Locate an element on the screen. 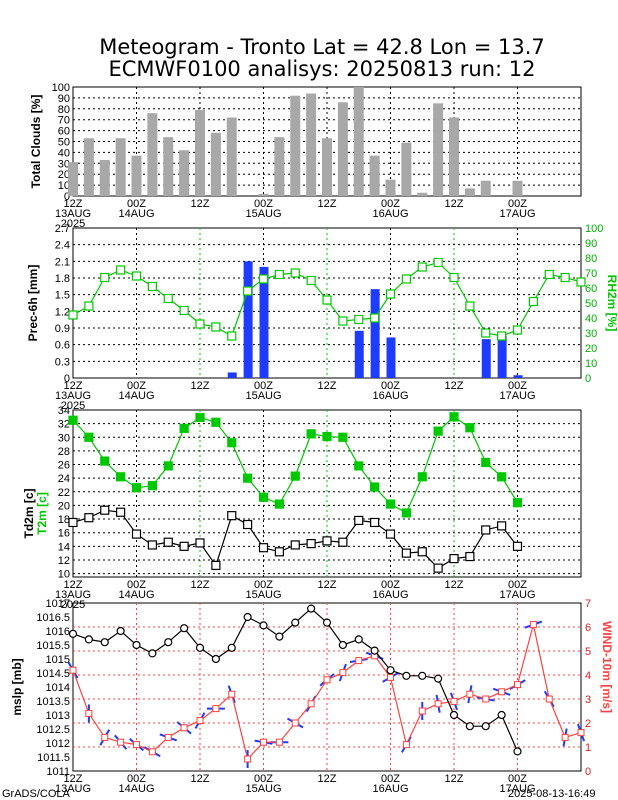 The height and width of the screenshot is (800, 618). temp-ytick-label: 14 is located at coordinates (64, 547).